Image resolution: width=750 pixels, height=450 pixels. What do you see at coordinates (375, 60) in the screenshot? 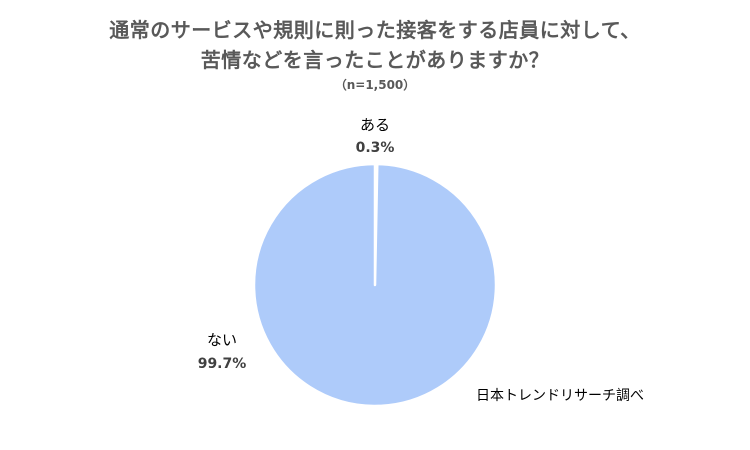
I see `chart-title-line-2: 苦情などを言ったことがありますか？` at bounding box center [375, 60].